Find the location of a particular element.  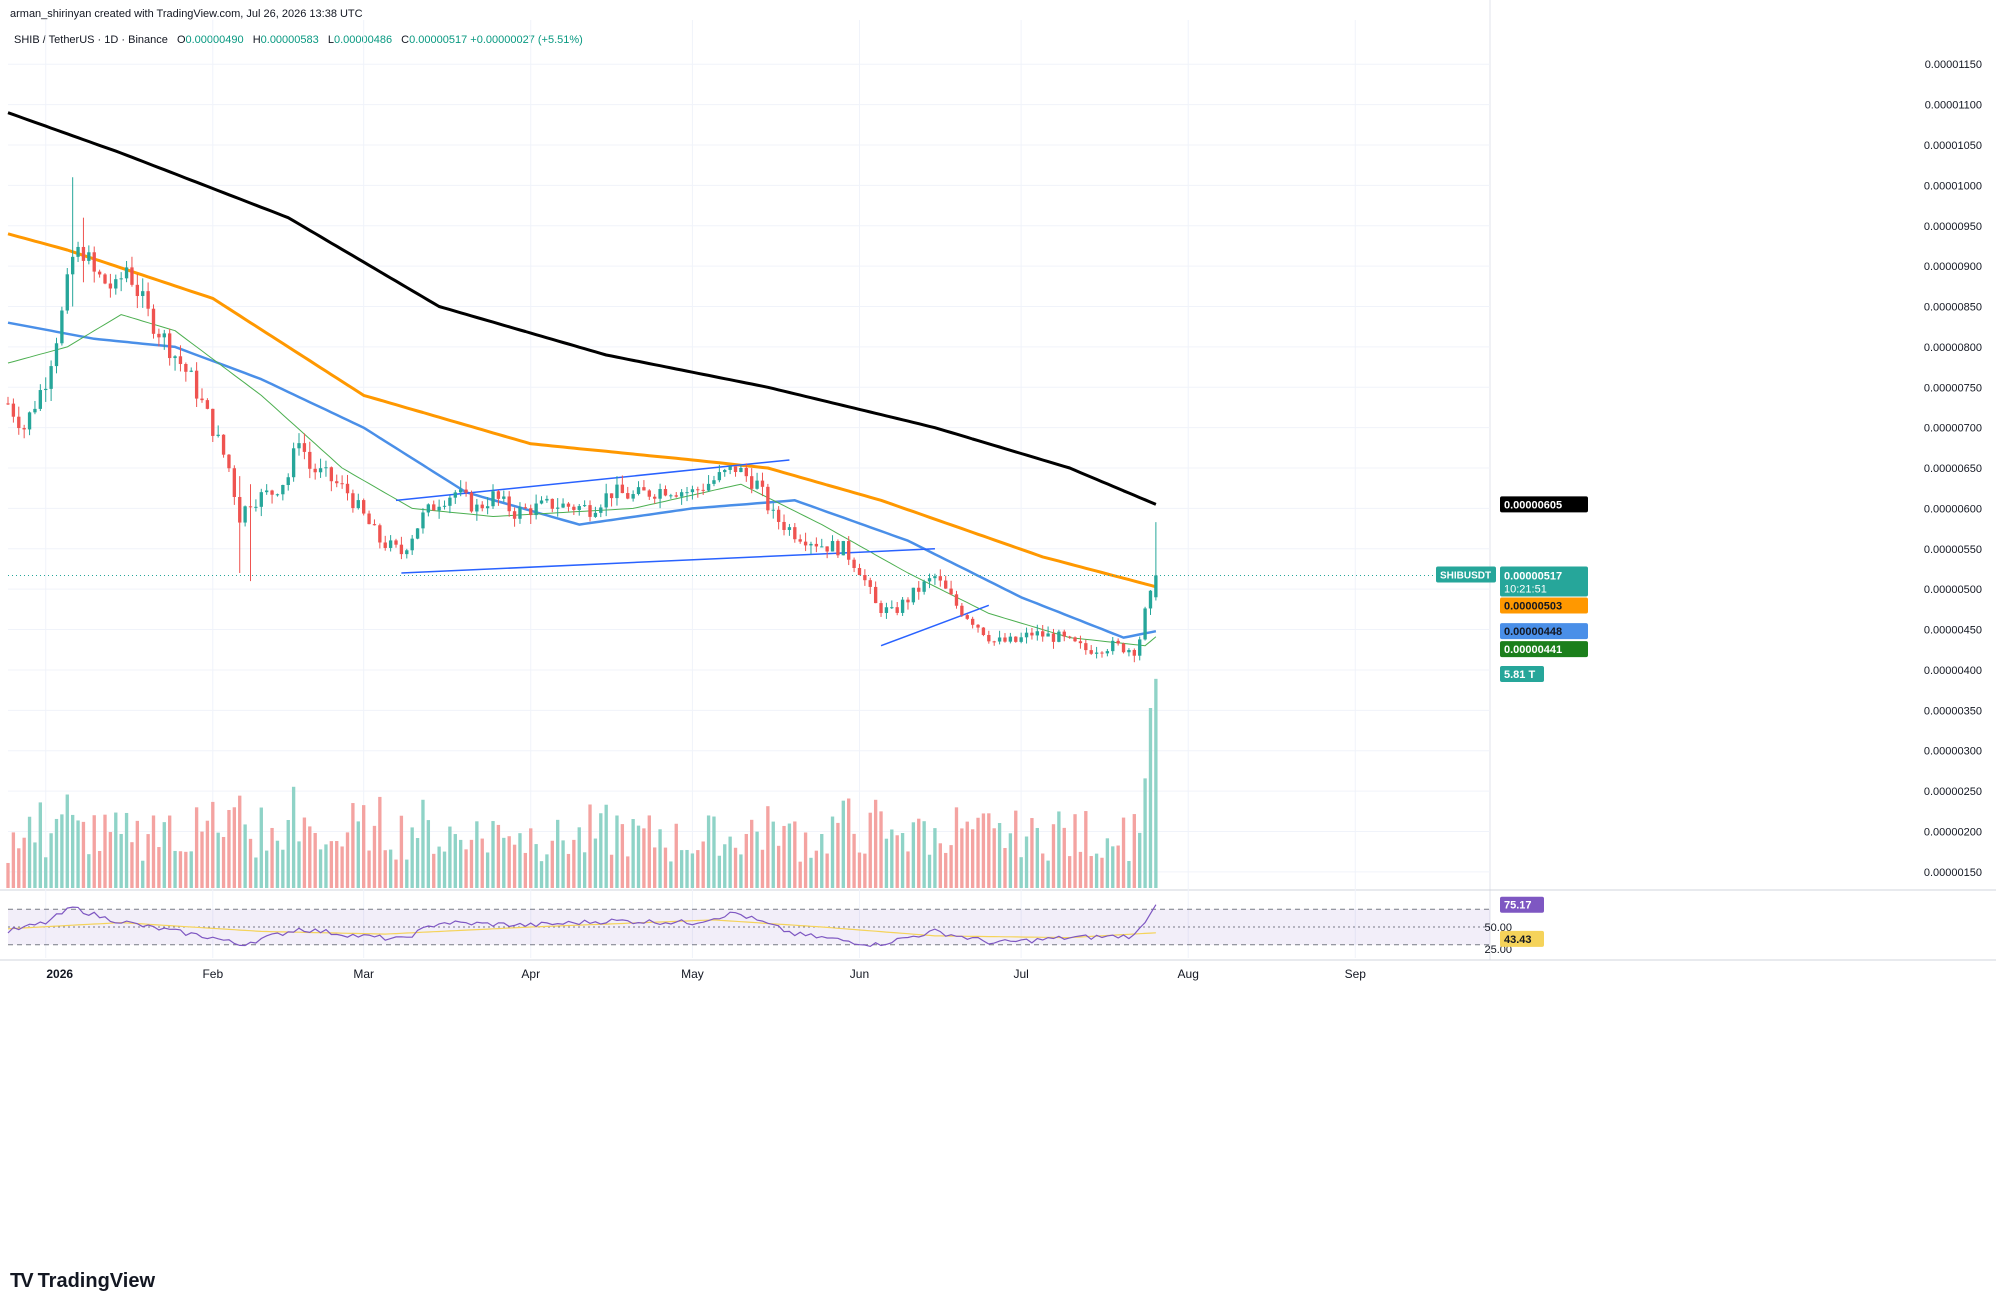

y-tick-label: 0.00000550 is located at coordinates (1953, 550).